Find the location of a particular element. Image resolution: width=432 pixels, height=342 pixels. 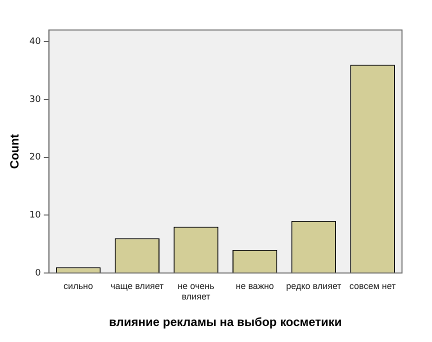

x-tick-label: сильно is located at coordinates (79, 285).